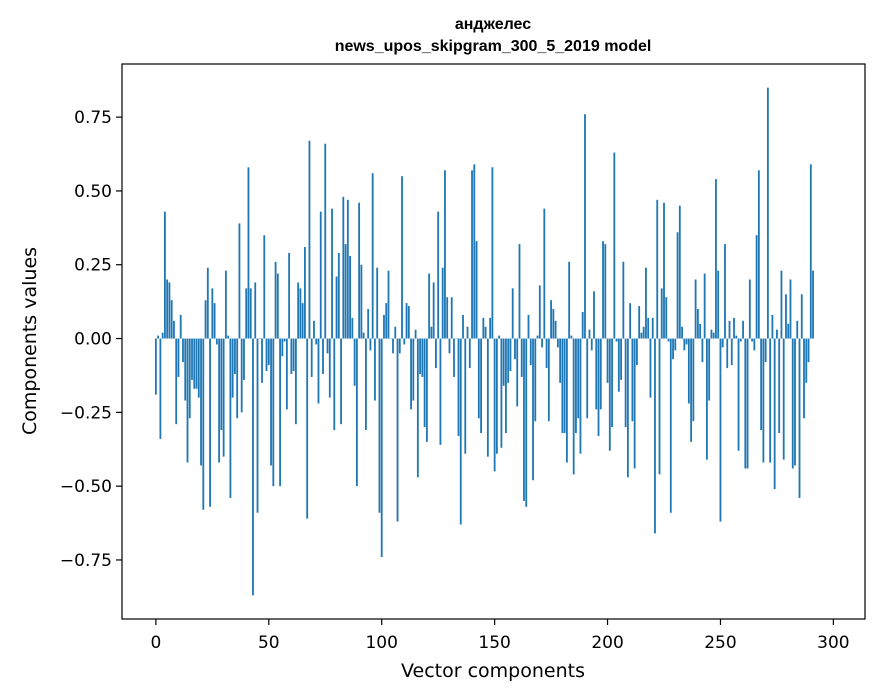  I want to click on y-tick-label: 0.50, so click(93, 192).